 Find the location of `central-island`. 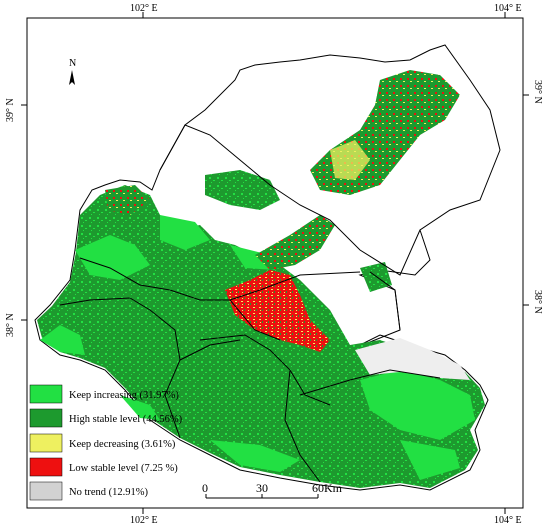

central-island is located at coordinates (242, 190).